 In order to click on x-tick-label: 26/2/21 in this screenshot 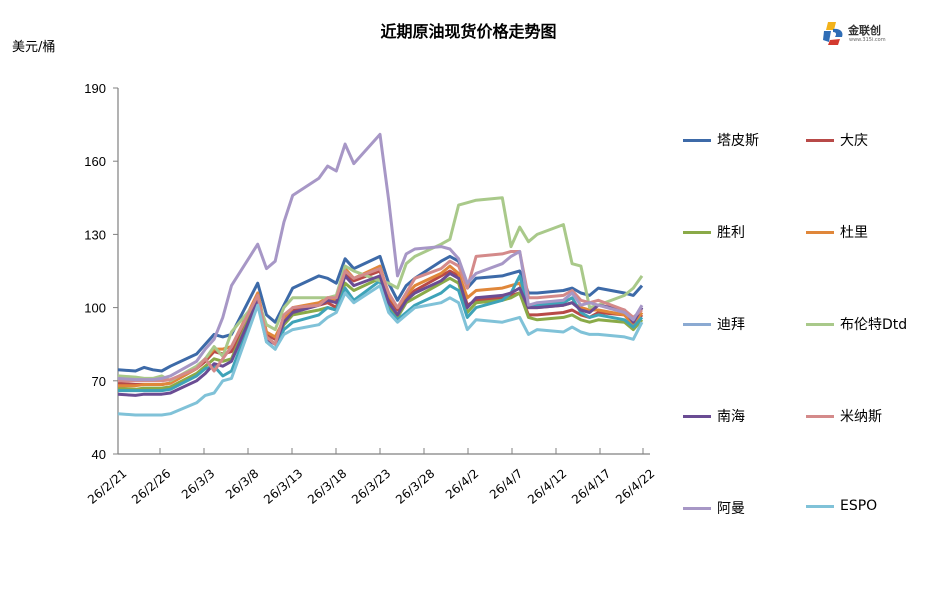, I will do `click(107, 486)`.